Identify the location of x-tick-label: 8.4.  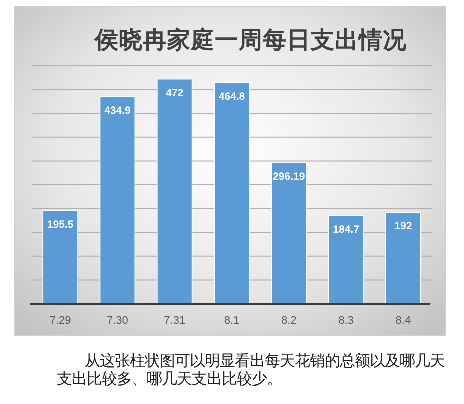
(404, 321).